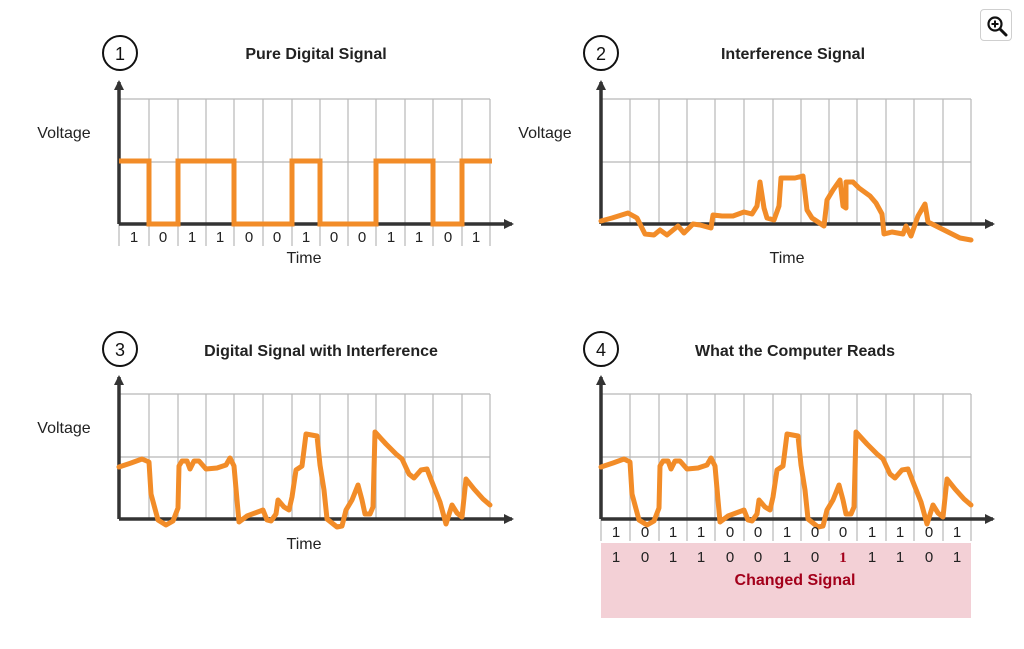  Describe the element at coordinates (304, 479) in the screenshot. I see `panel-3-noisy-signal` at that location.